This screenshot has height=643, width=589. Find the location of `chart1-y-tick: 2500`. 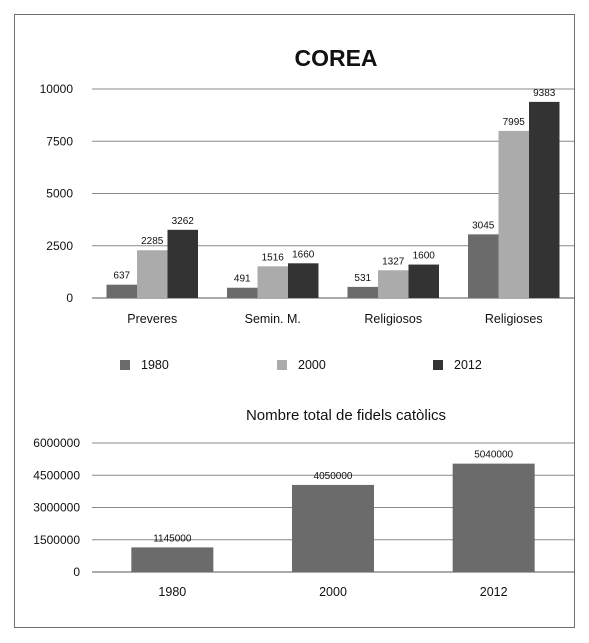

chart1-y-tick: 2500 is located at coordinates (59, 246).